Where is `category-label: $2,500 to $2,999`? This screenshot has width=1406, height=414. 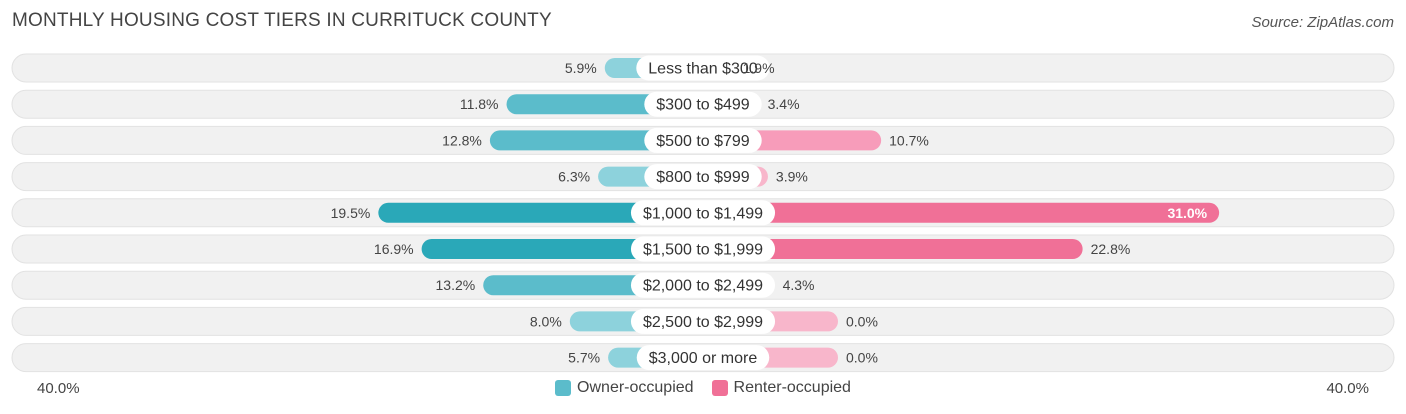 category-label: $2,500 to $2,999 is located at coordinates (703, 322).